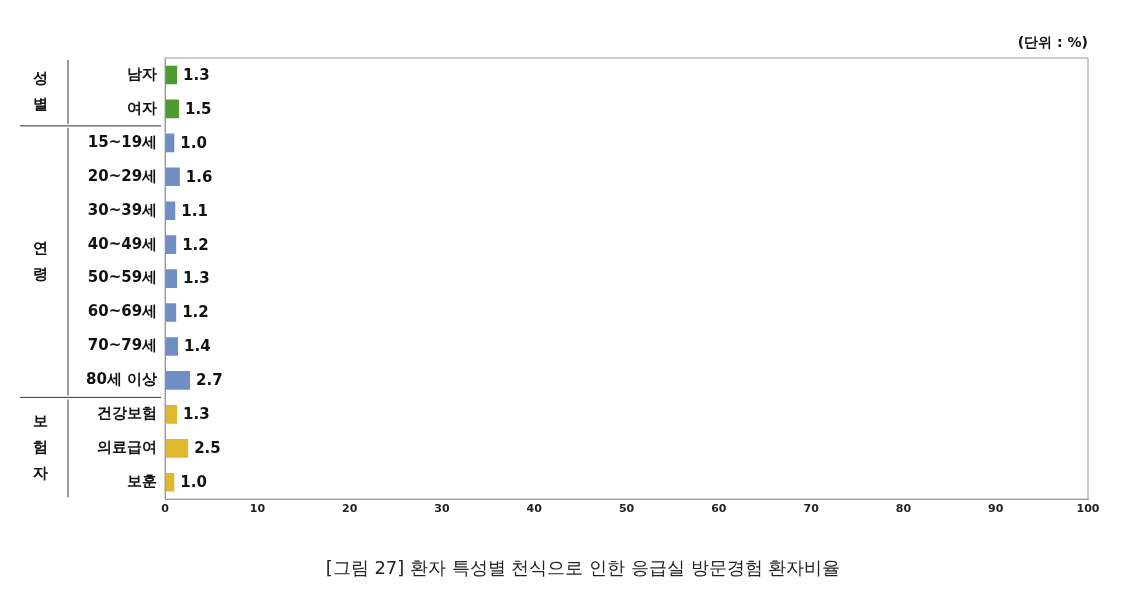 The height and width of the screenshot is (604, 1126). I want to click on y-tick-label: 80세 이상, so click(121, 379).